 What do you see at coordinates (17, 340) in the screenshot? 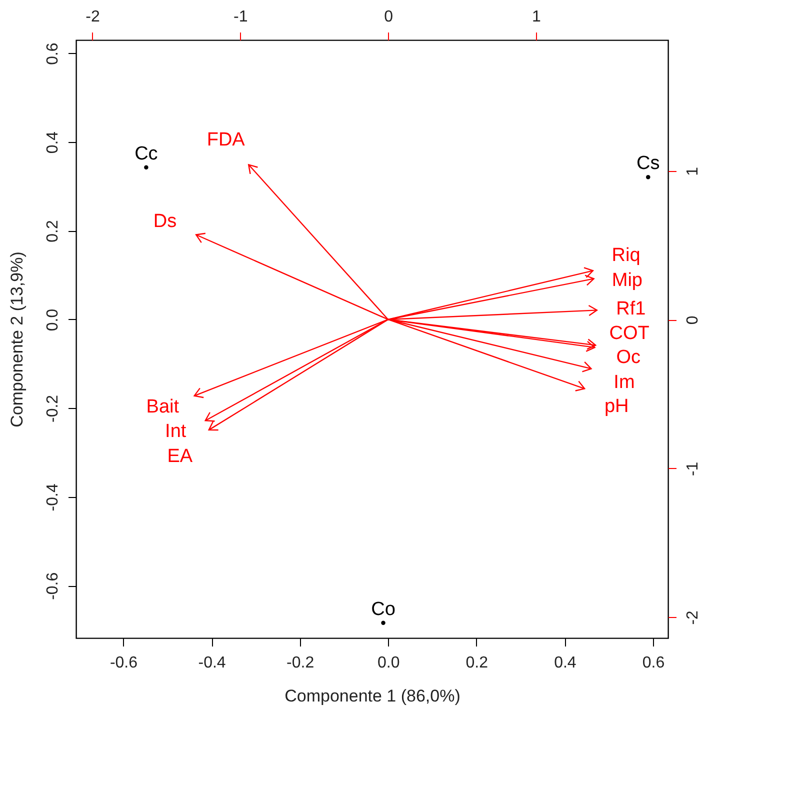
I see `y-axis-title: Componente 2 (13,9%)` at bounding box center [17, 340].